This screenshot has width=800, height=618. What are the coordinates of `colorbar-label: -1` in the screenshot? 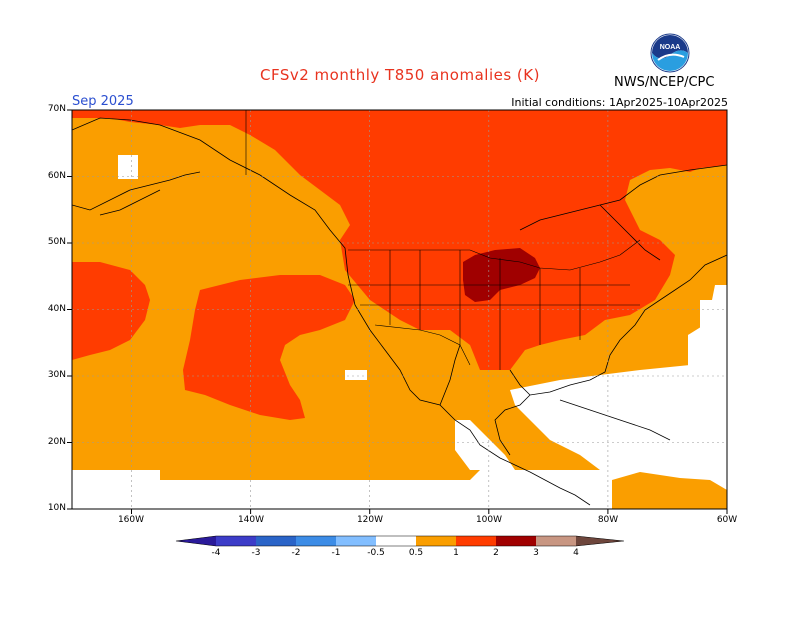 It's located at (336, 553).